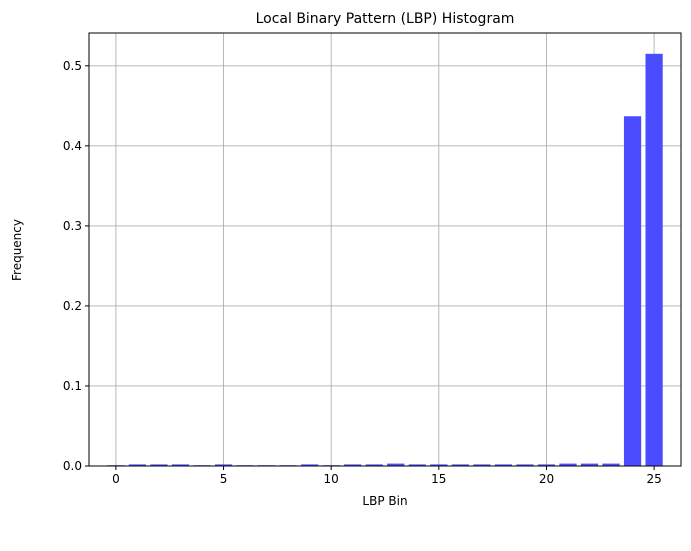  Describe the element at coordinates (17, 250) in the screenshot. I see `y-axis-label: Frequency` at that location.